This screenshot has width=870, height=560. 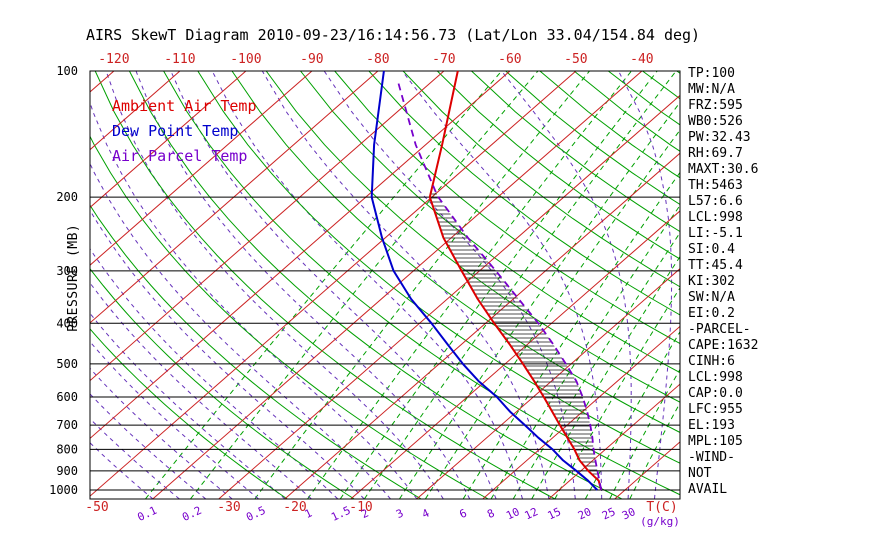 I want to click on legend-parcel: Air Parcel Temp, so click(x=180, y=156).